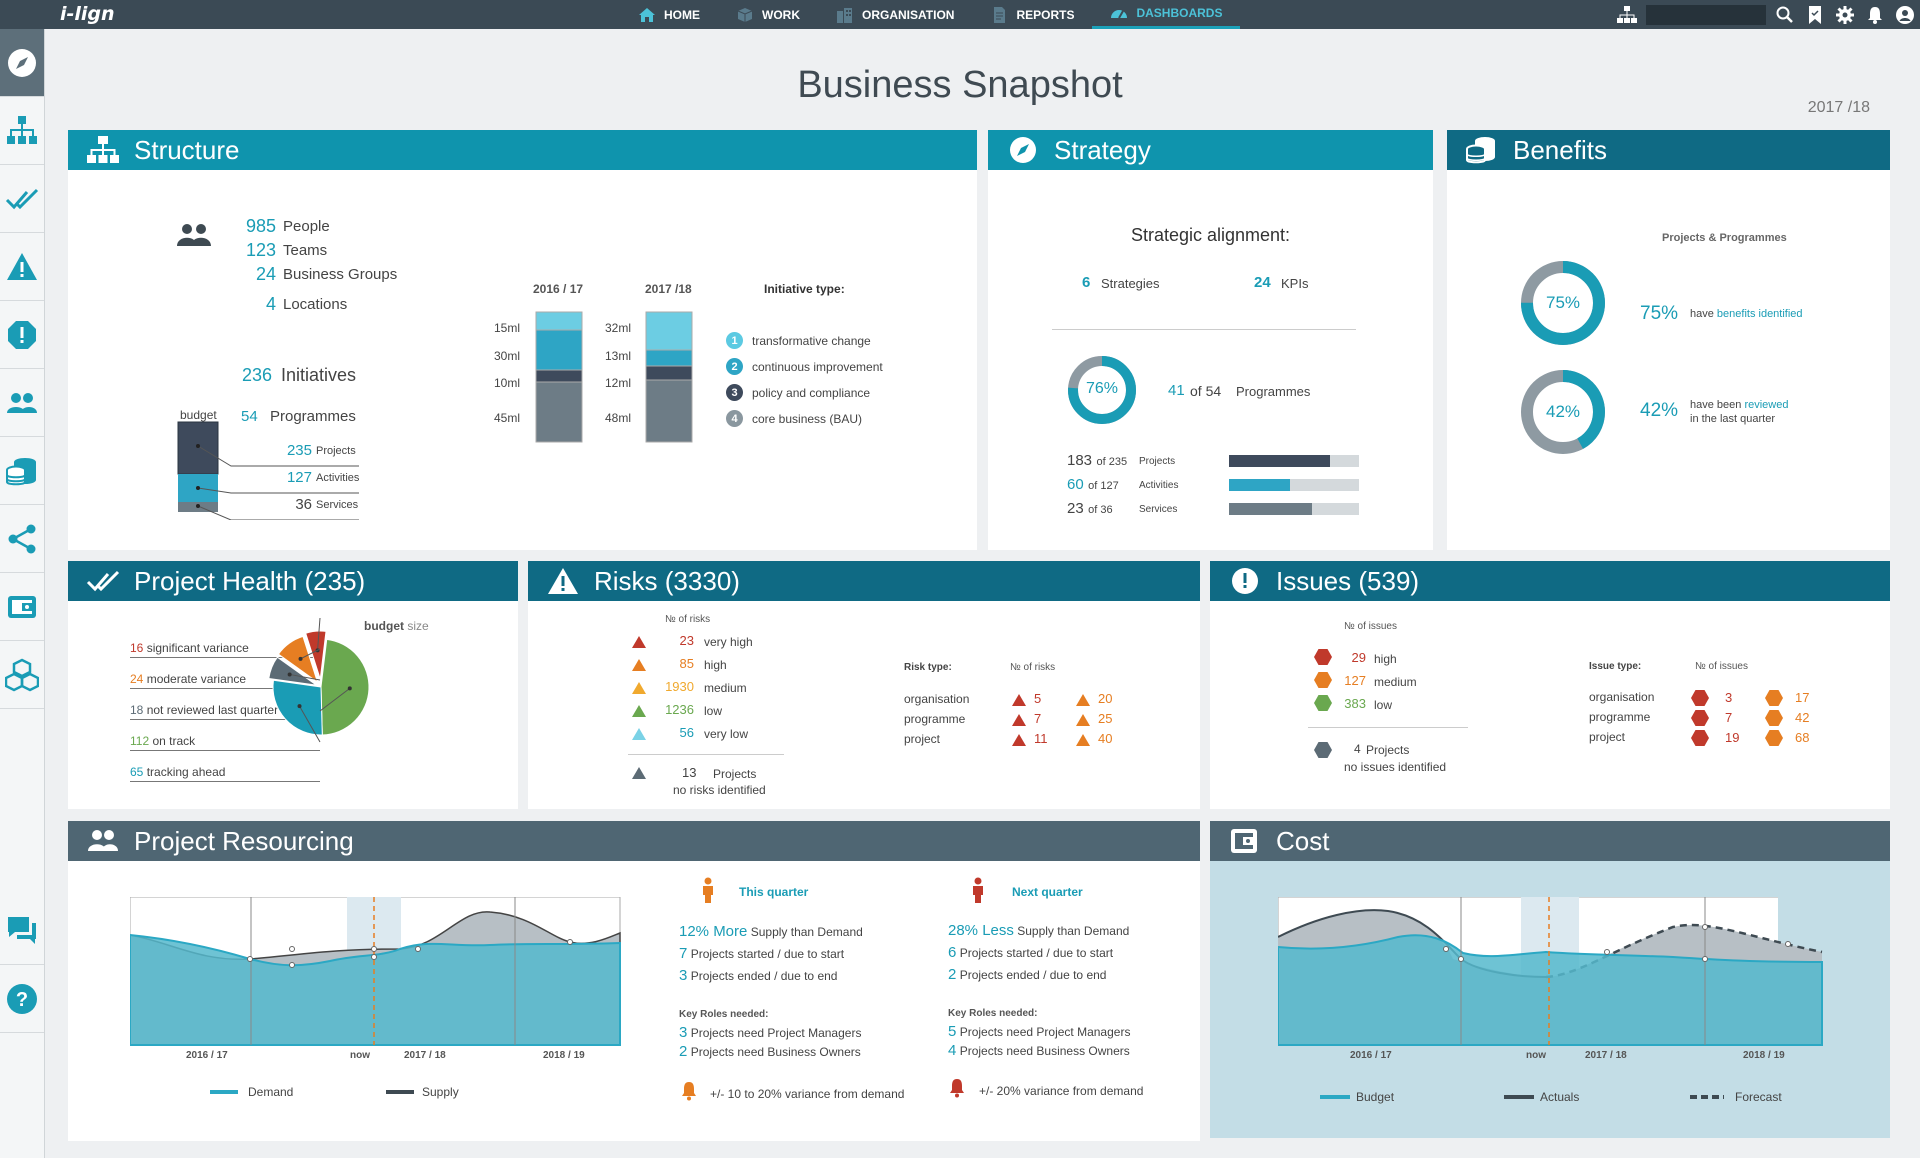 This screenshot has width=1920, height=1158. I want to click on legend-demand-label: Demand, so click(271, 1092).